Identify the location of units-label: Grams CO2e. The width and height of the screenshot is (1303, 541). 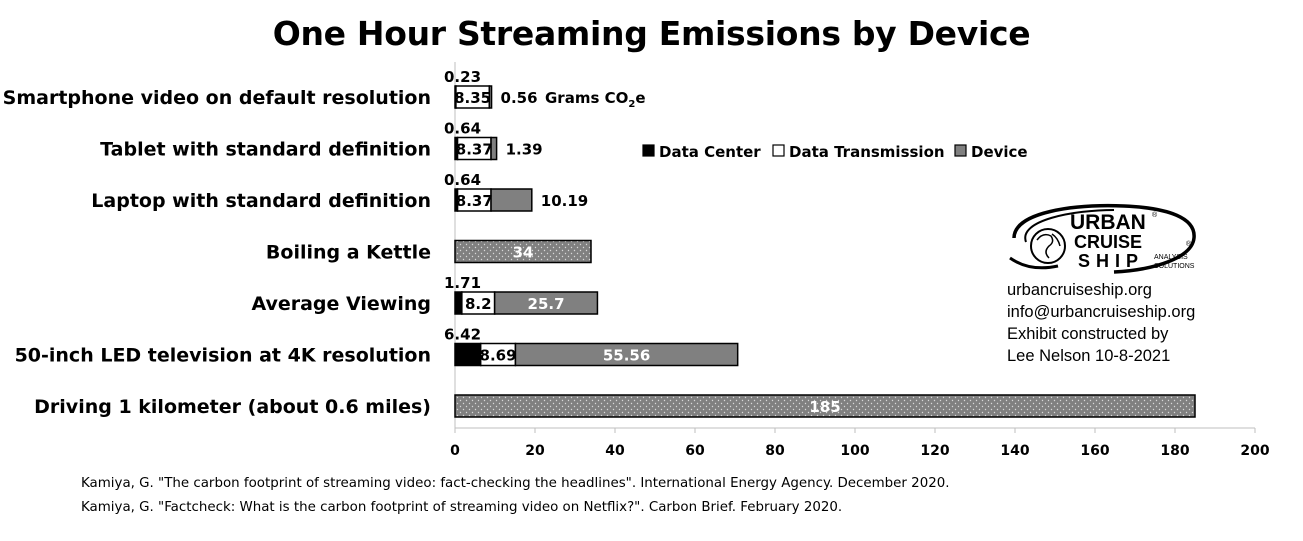
(595, 99).